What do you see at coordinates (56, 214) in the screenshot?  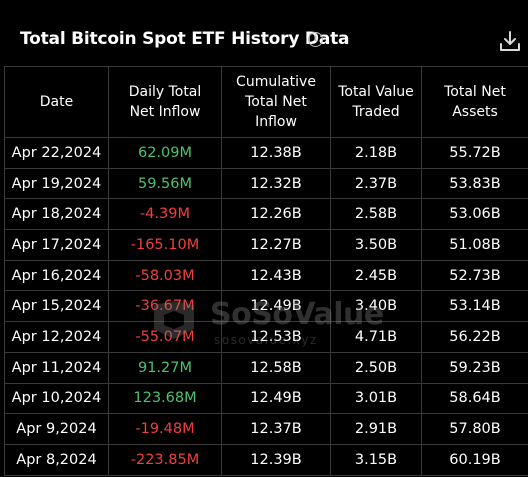 I see `cell-date: Apr 18,2024` at bounding box center [56, 214].